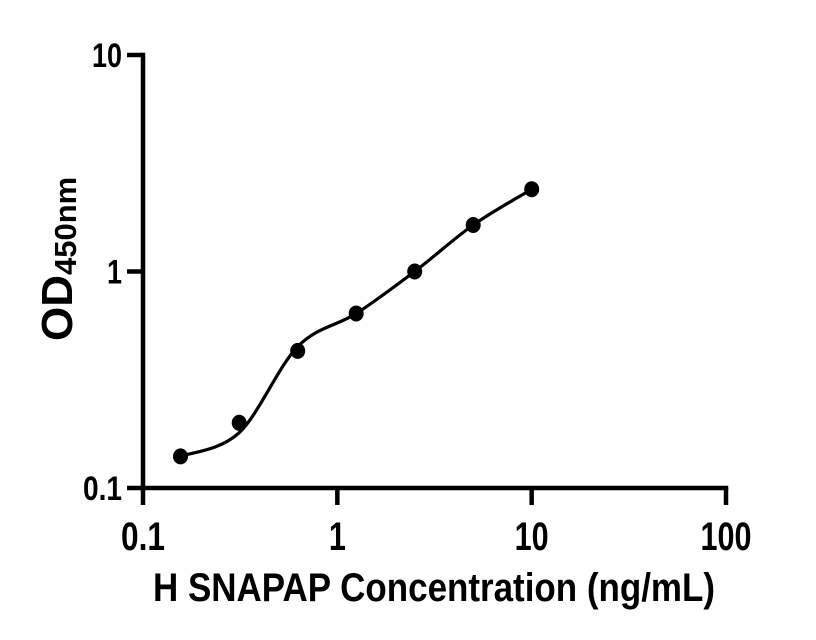 The height and width of the screenshot is (640, 816). What do you see at coordinates (726, 537) in the screenshot?
I see `x-tick-label: 100` at bounding box center [726, 537].